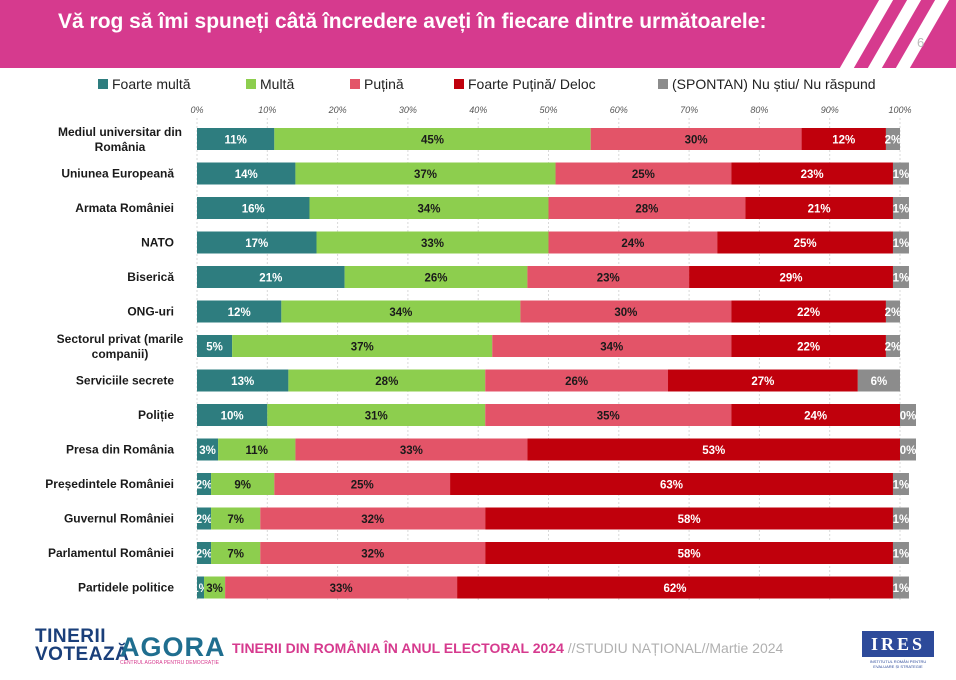 The width and height of the screenshot is (956, 680). I want to click on legend-label: Puțină, so click(384, 84).